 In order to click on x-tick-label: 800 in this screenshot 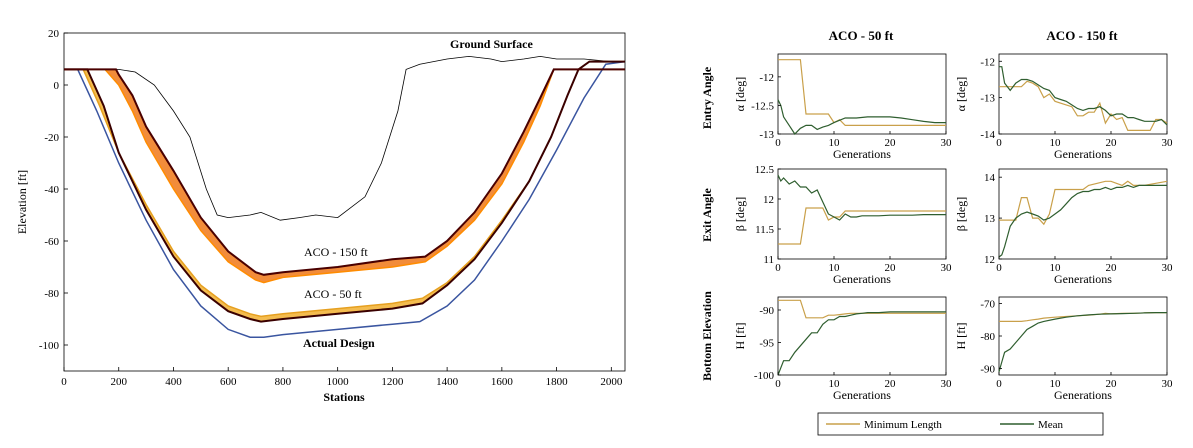, I will do `click(283, 382)`.